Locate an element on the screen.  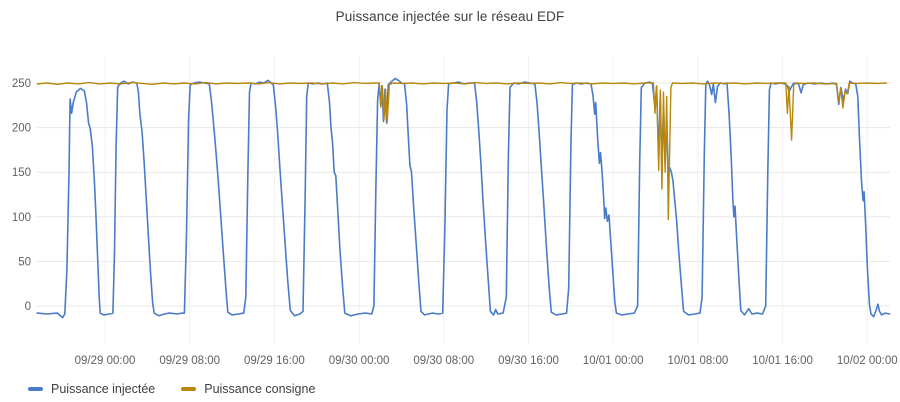
svg-text: 10/02 00:00 is located at coordinates (867, 361).